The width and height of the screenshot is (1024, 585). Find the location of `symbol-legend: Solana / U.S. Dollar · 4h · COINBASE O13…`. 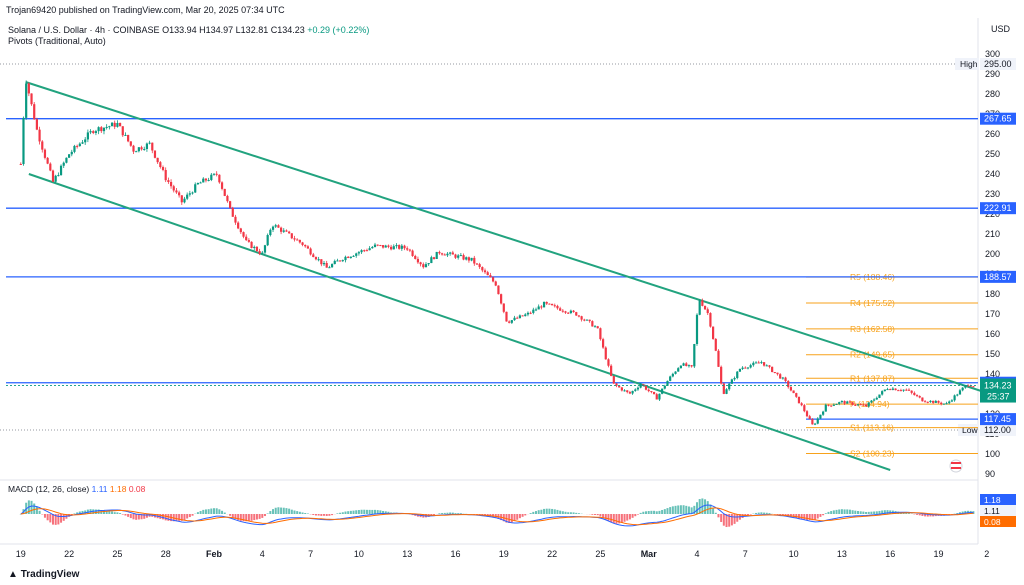

symbol-legend: Solana / U.S. Dollar · 4h · COINBASE O13… is located at coordinates (188, 30).